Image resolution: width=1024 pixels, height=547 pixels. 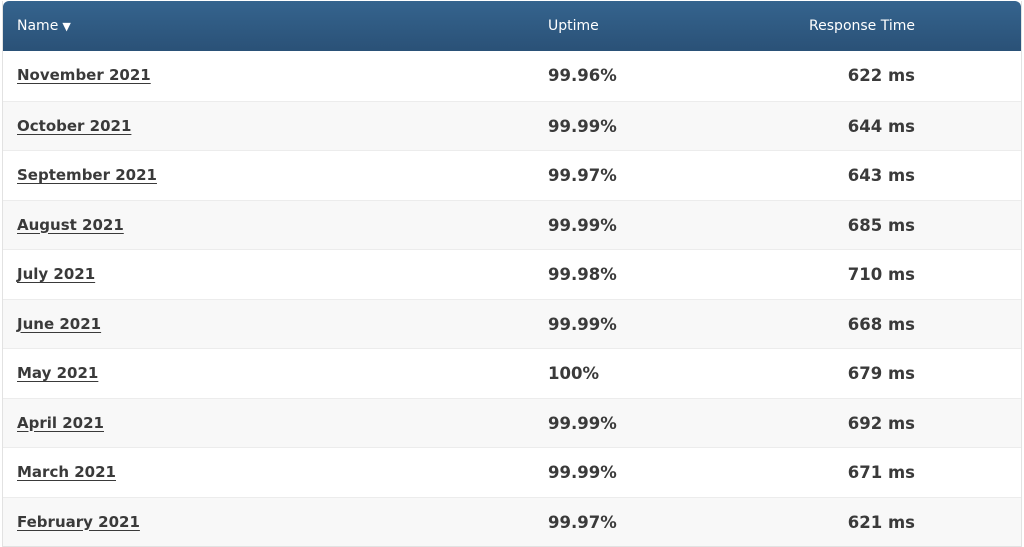 What do you see at coordinates (881, 522) in the screenshot?
I see `response-time-value: 621 ms` at bounding box center [881, 522].